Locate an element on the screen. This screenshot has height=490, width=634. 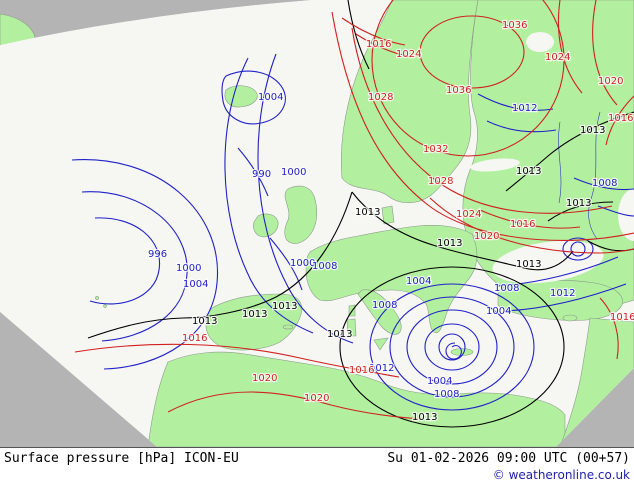
valid-time: Su 01-02-2026 09:00 UTC (00+57) is located at coordinates (508, 458).